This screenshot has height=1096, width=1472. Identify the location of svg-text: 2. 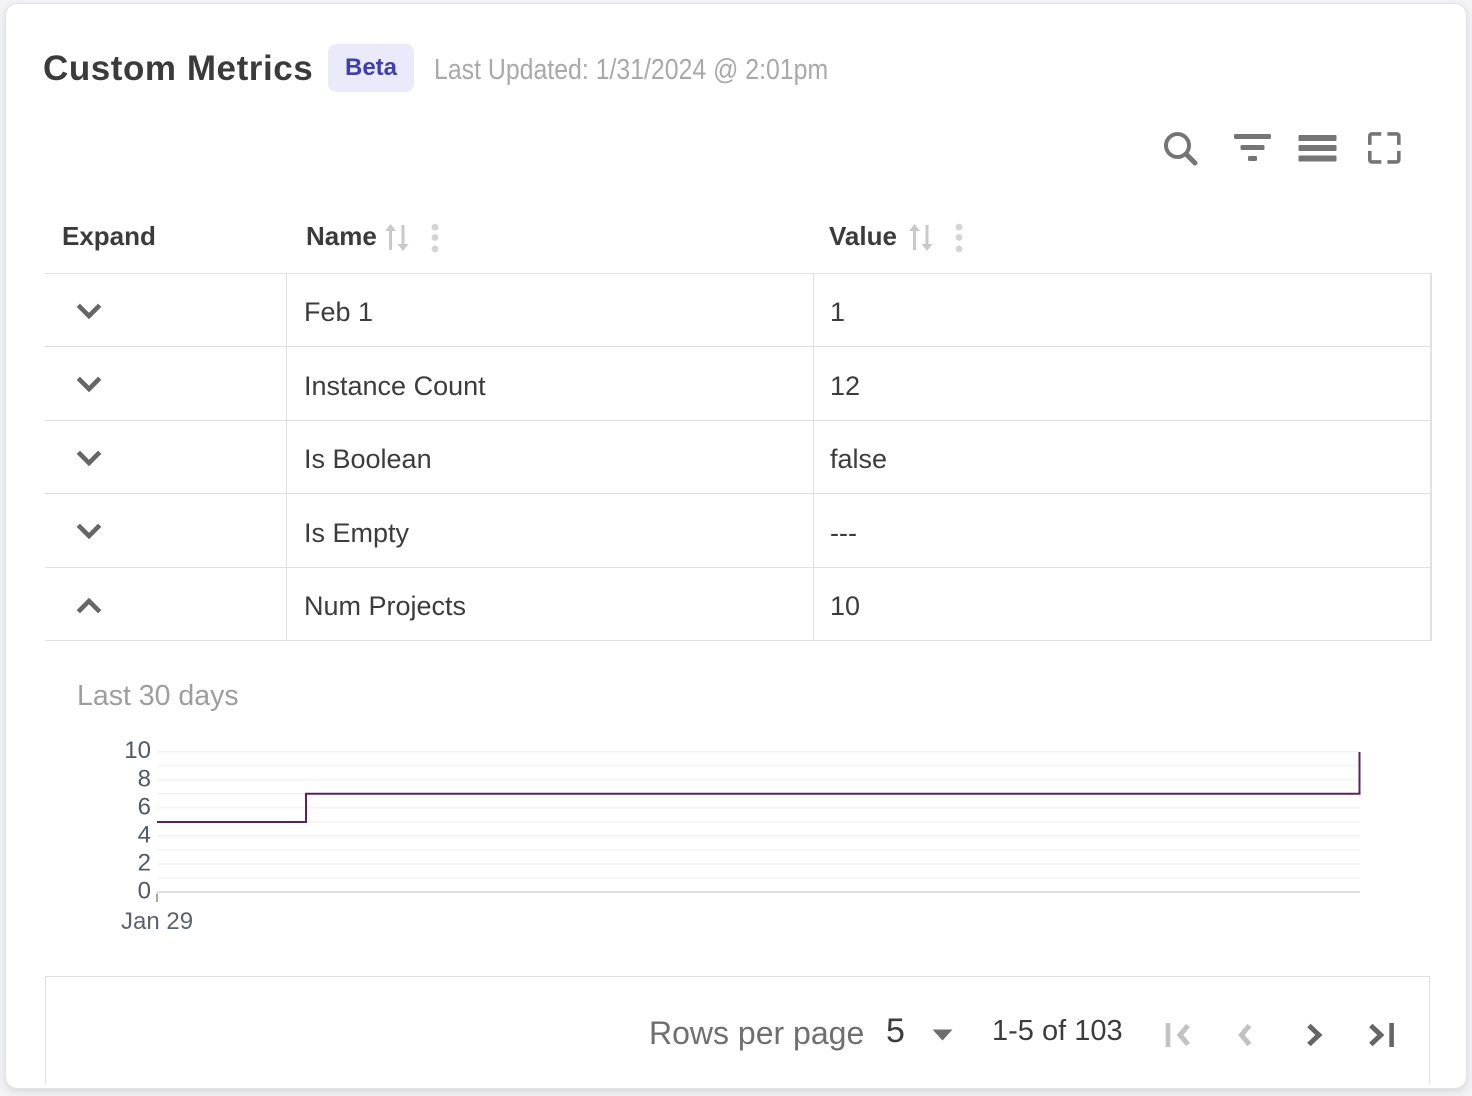
(144, 862).